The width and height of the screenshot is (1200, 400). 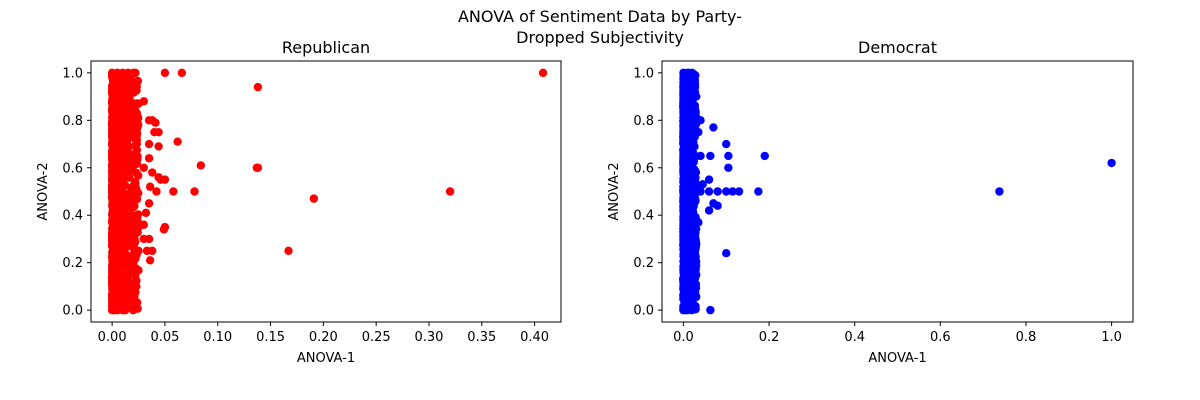 I want to click on x-tick-label: 0.4, so click(x=854, y=337).